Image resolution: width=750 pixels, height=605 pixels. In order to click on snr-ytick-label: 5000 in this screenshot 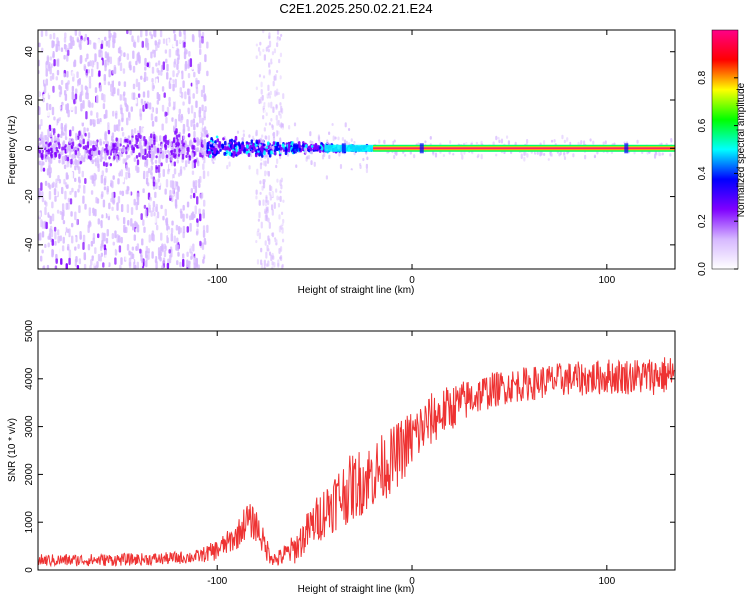, I will do `click(29, 330)`.